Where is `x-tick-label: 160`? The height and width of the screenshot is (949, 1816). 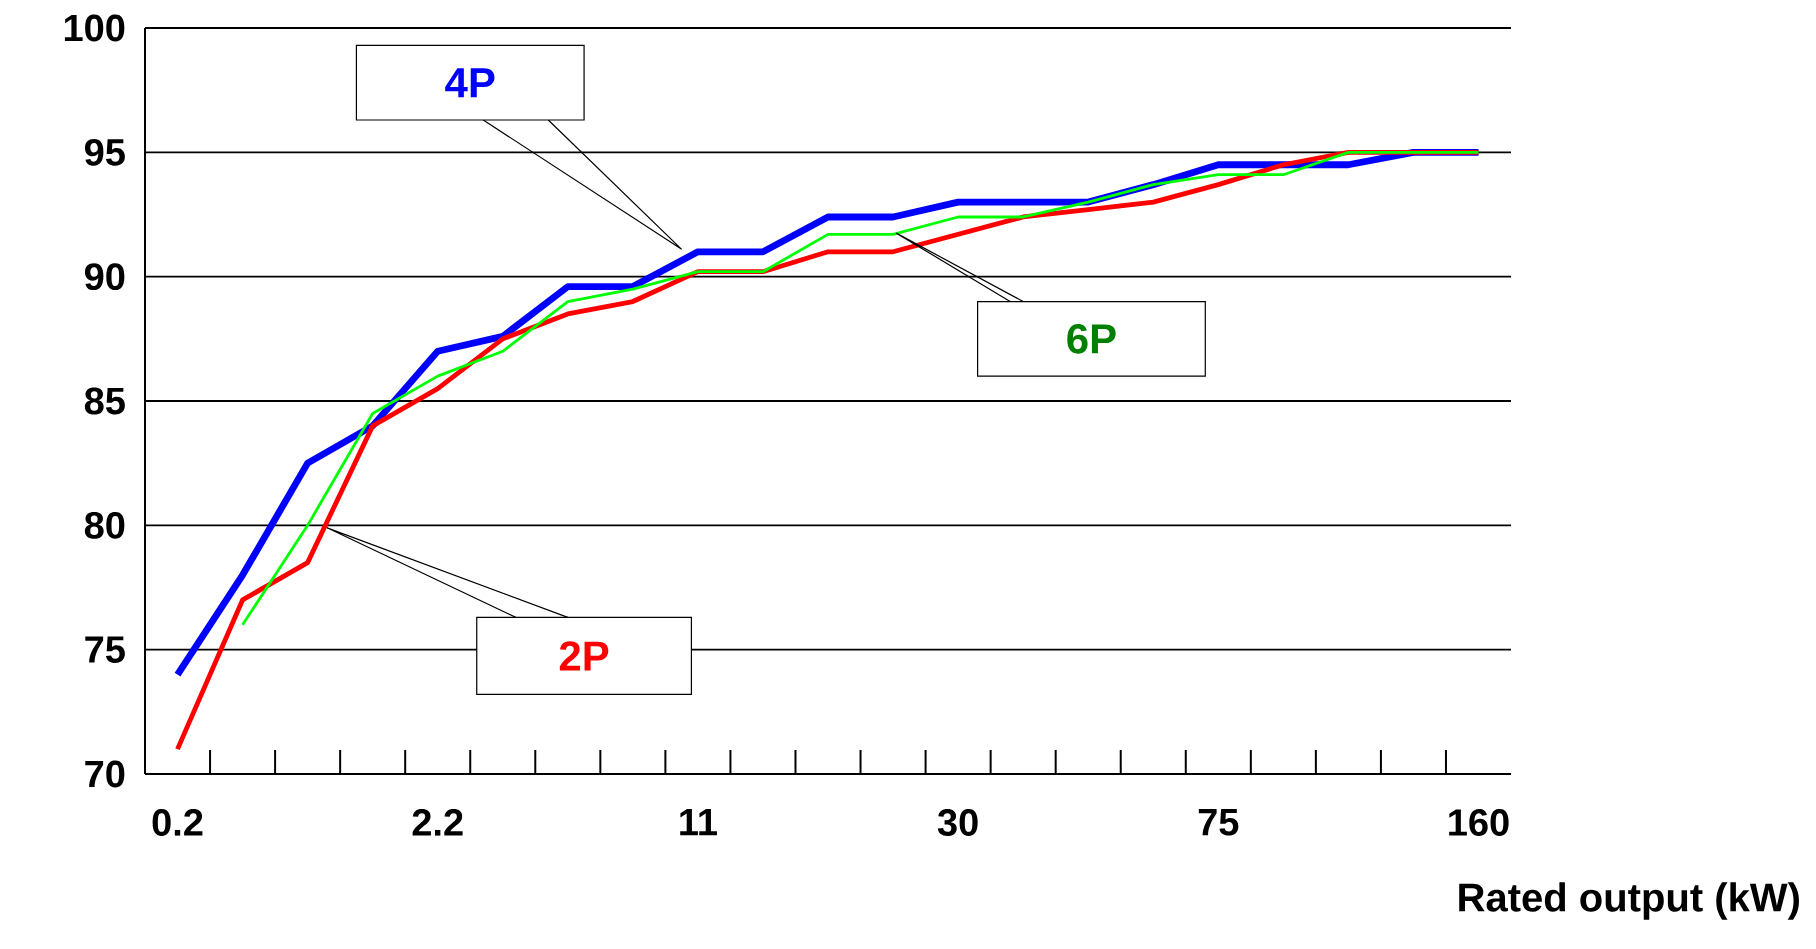
x-tick-label: 160 is located at coordinates (1479, 822).